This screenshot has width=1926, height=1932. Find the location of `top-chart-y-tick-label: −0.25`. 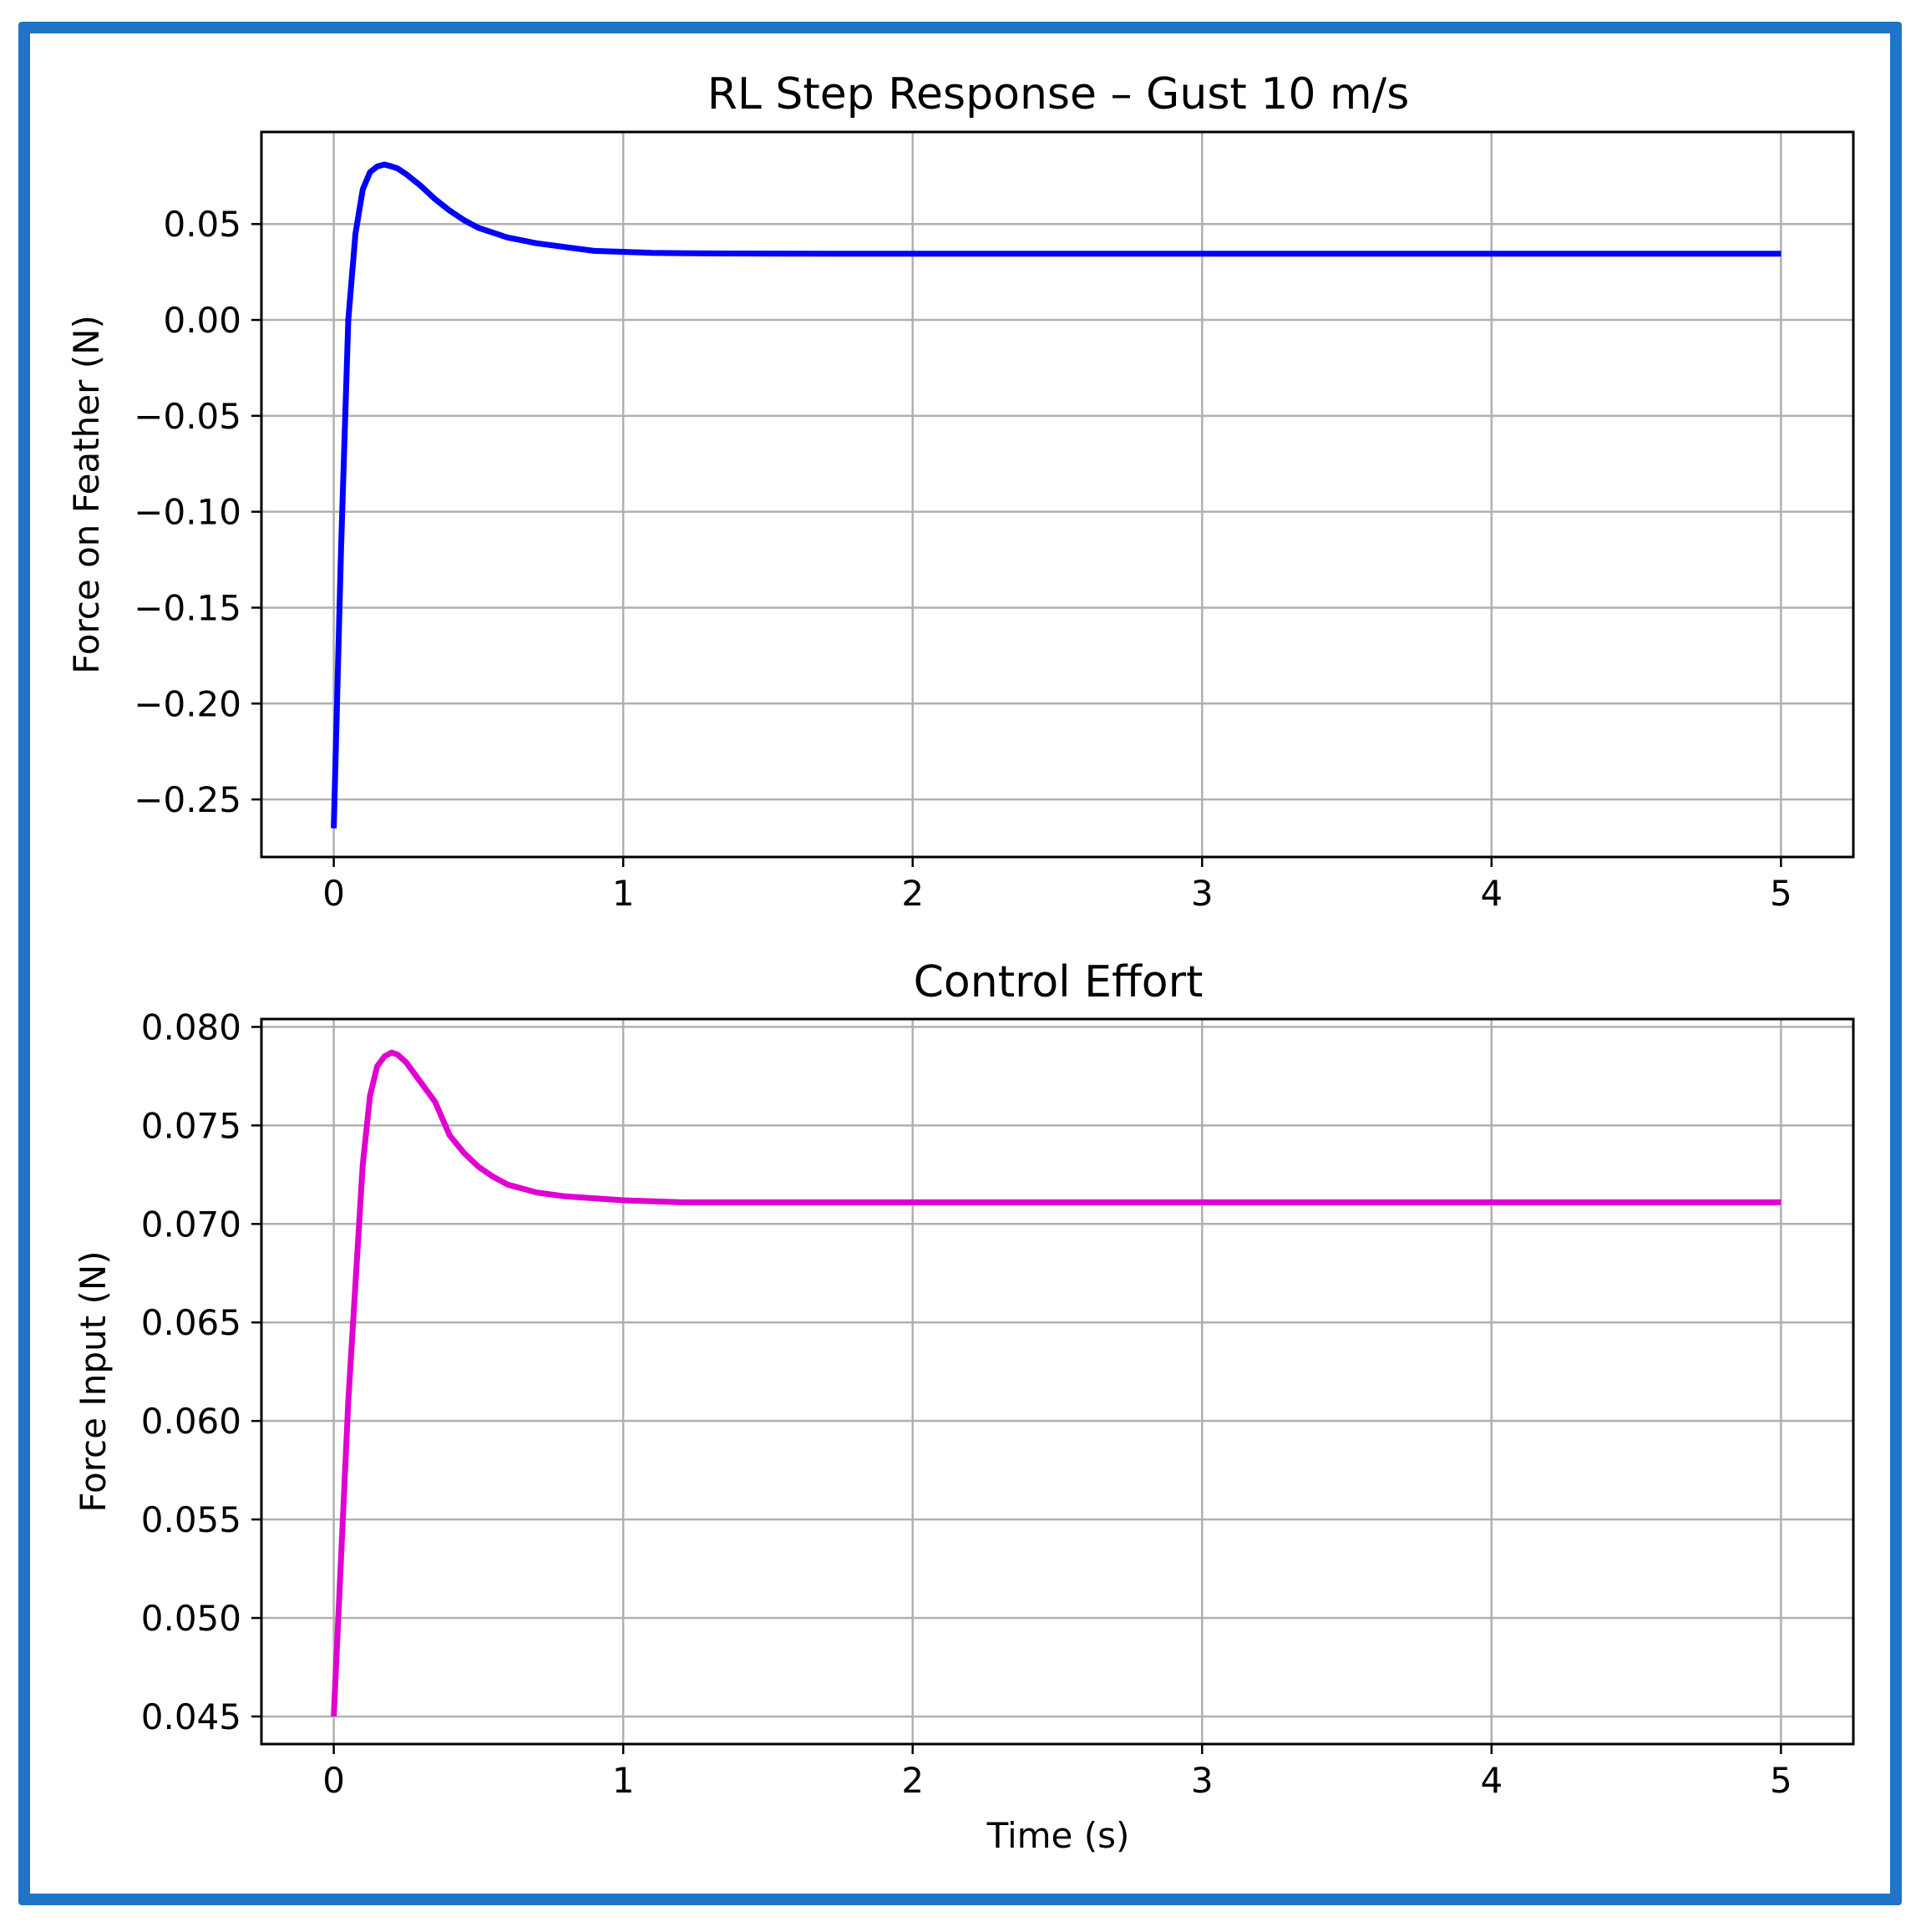

top-chart-y-tick-label: −0.25 is located at coordinates (187, 799).